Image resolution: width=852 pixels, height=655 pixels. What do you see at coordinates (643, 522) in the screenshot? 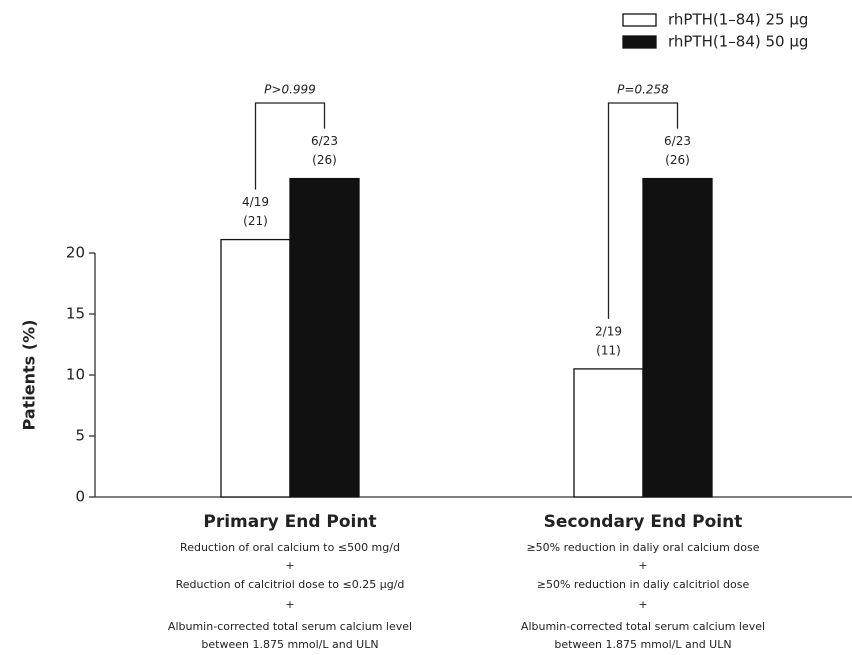
I see `category-label: Secondary End Point` at bounding box center [643, 522].